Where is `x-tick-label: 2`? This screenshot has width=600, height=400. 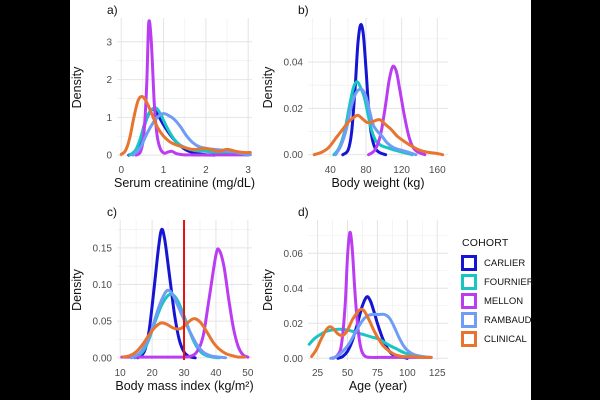 x-tick-label: 2 is located at coordinates (206, 170).